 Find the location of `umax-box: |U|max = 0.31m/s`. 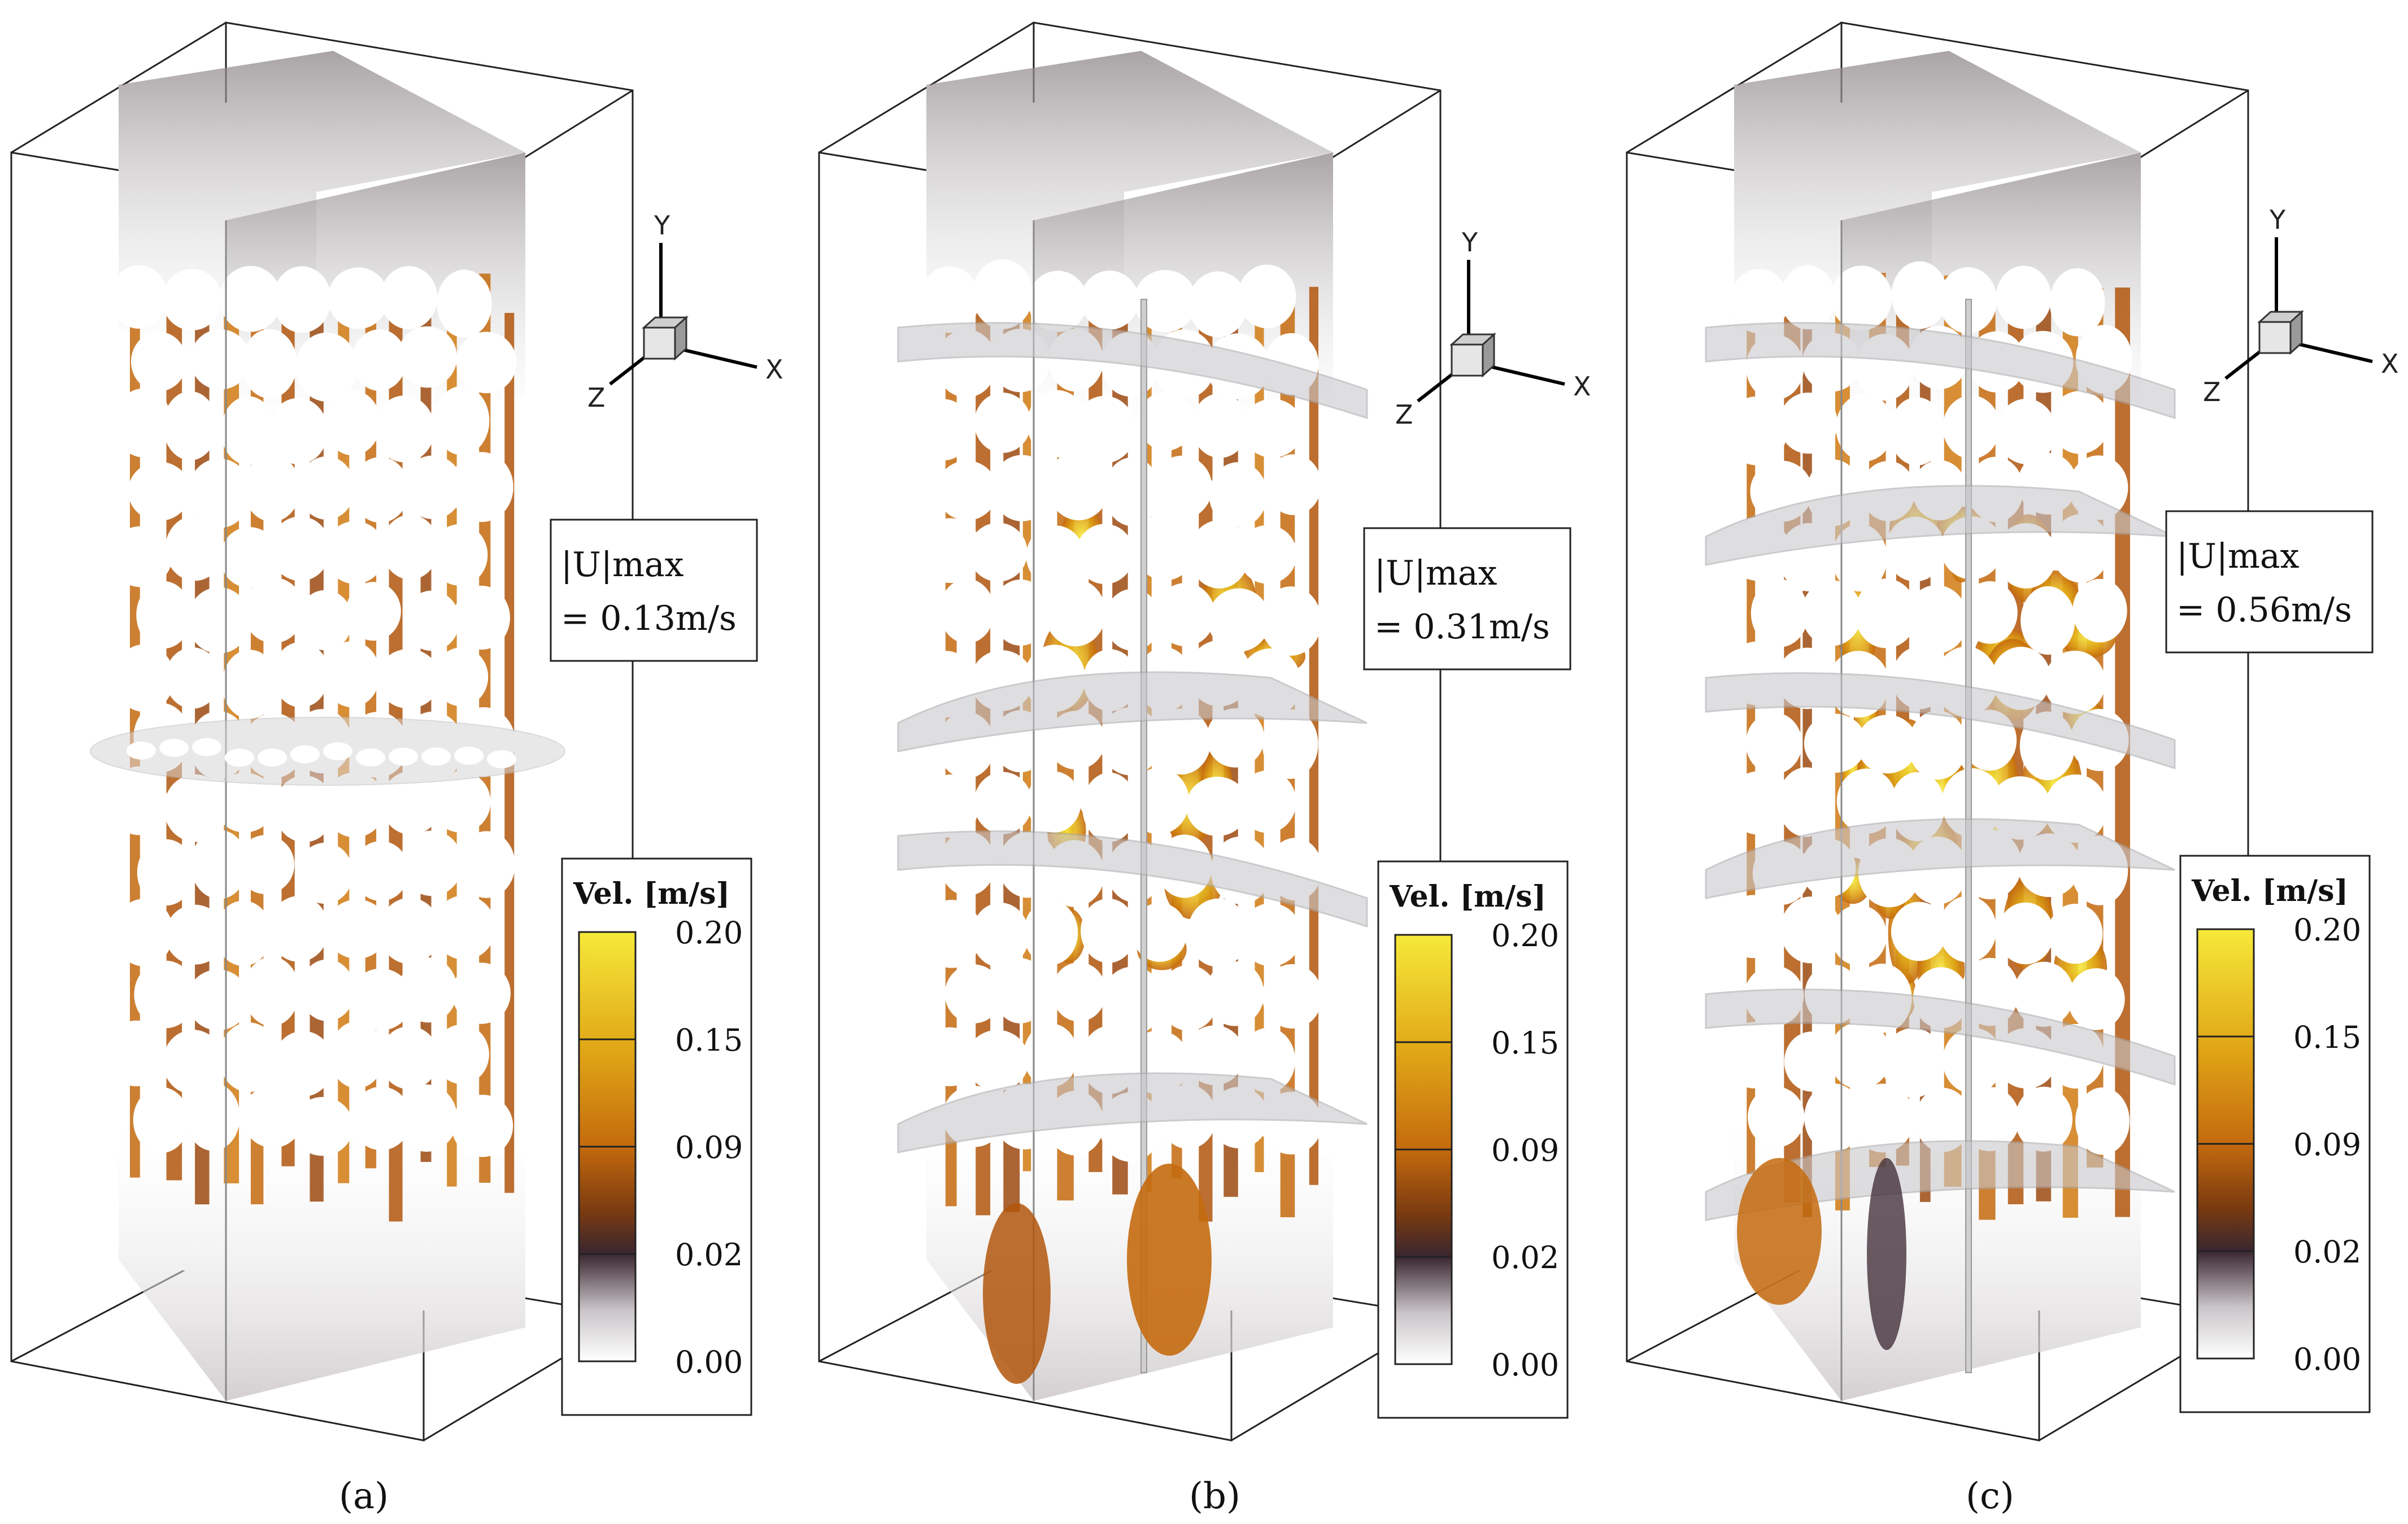

umax-box: |U|max = 0.31m/s is located at coordinates (1467, 598).